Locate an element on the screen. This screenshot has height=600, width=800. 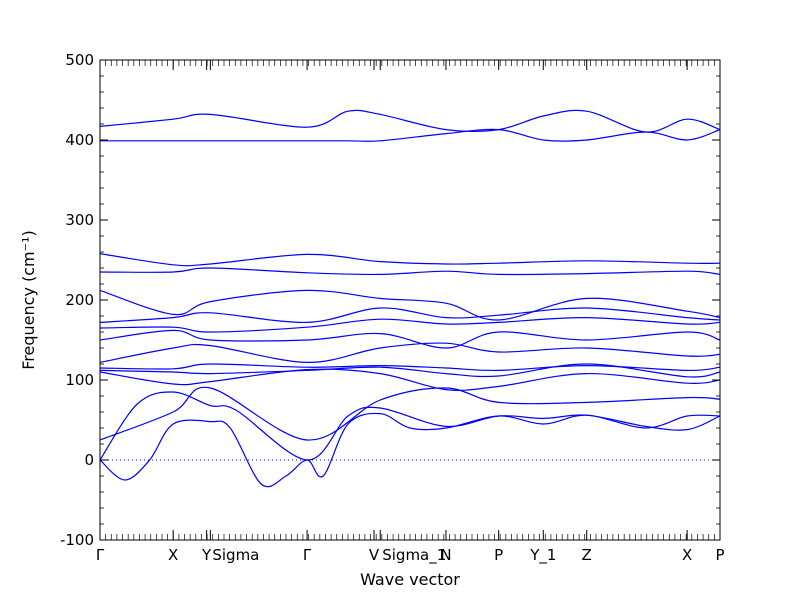
y-tick-label: 300 is located at coordinates (79, 220).